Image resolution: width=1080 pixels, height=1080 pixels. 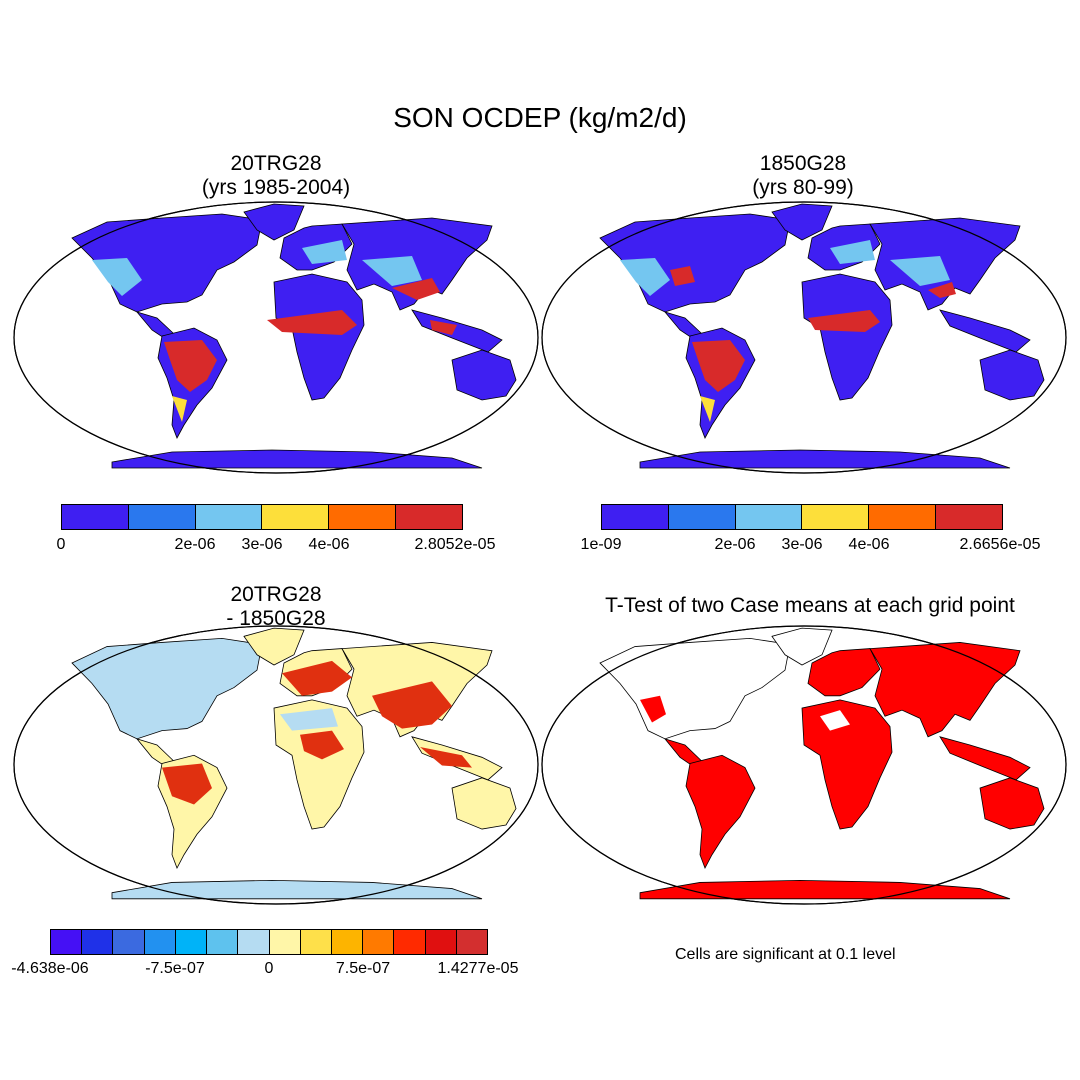 What do you see at coordinates (869, 544) in the screenshot?
I see `colorbar-tr-label-3: 4e-06` at bounding box center [869, 544].